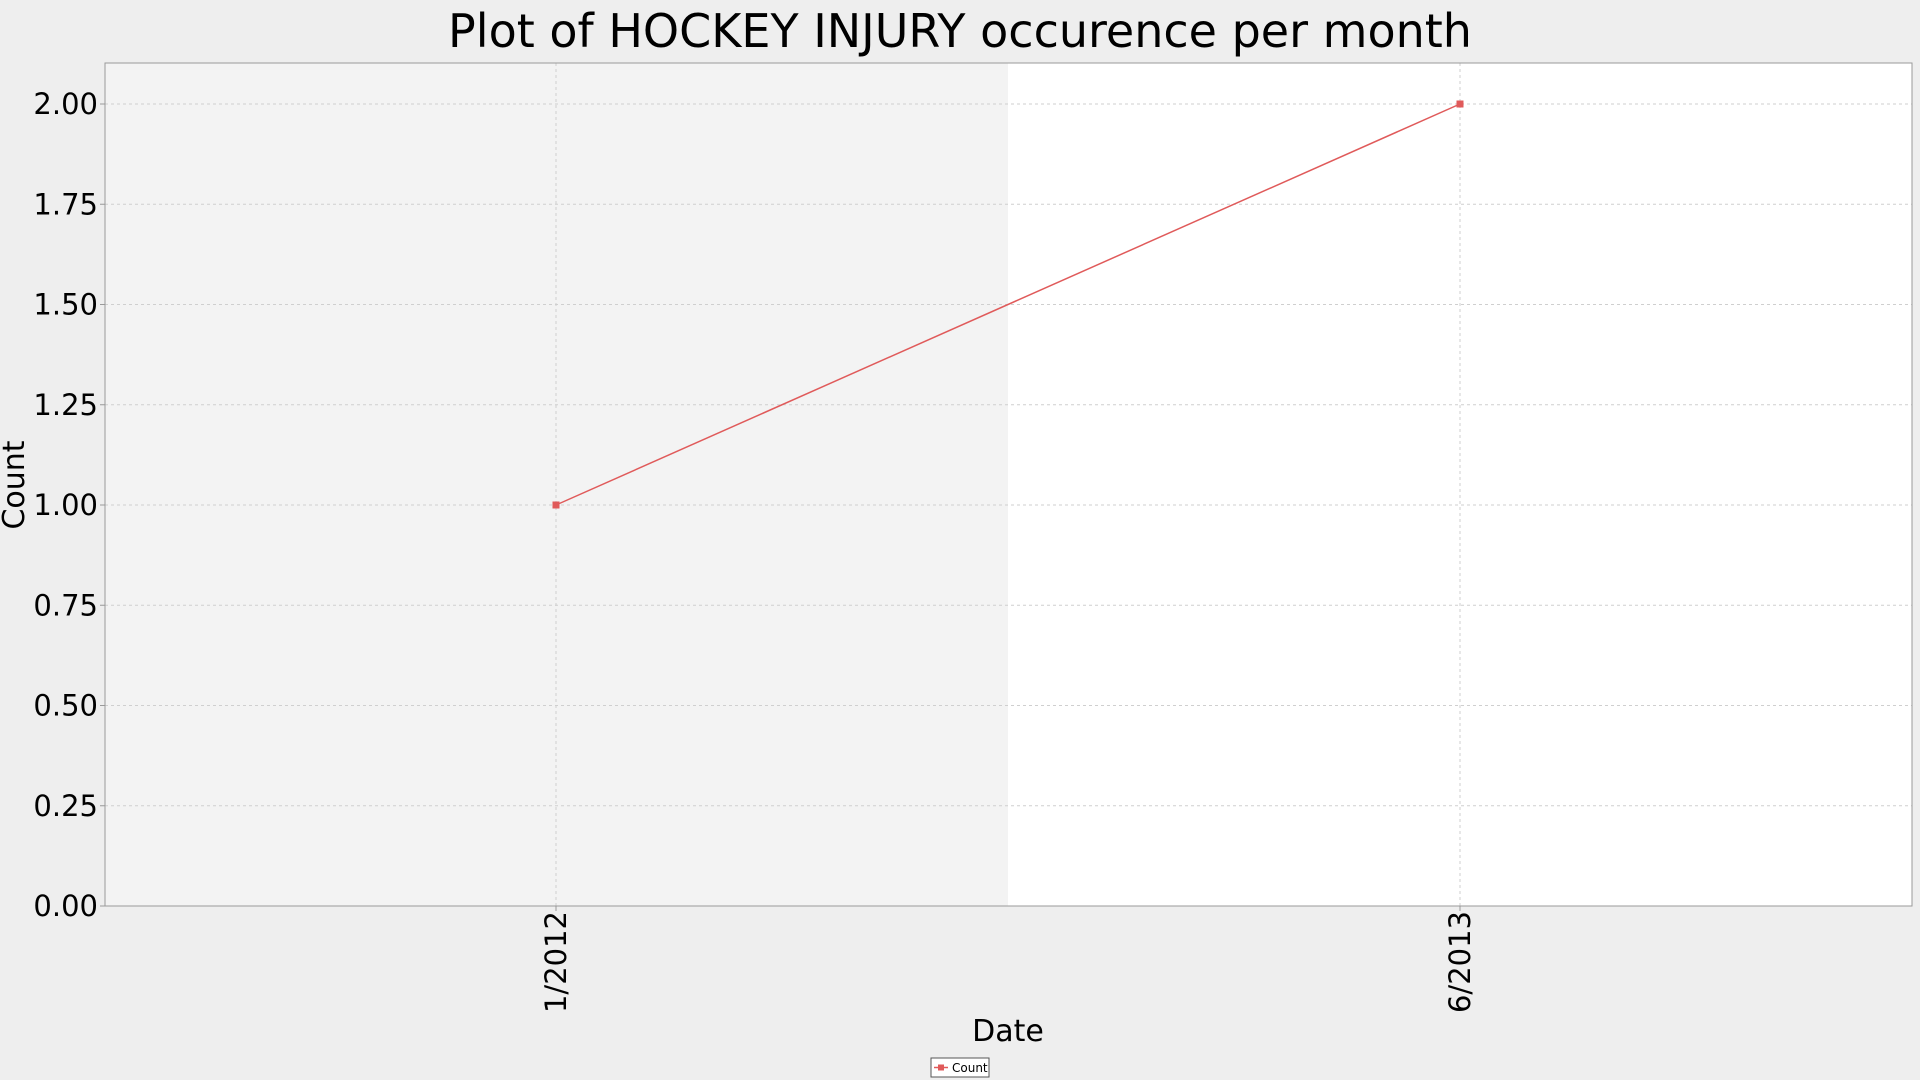 The image size is (1920, 1080). I want to click on y-tick-label: 0.00, so click(65, 906).